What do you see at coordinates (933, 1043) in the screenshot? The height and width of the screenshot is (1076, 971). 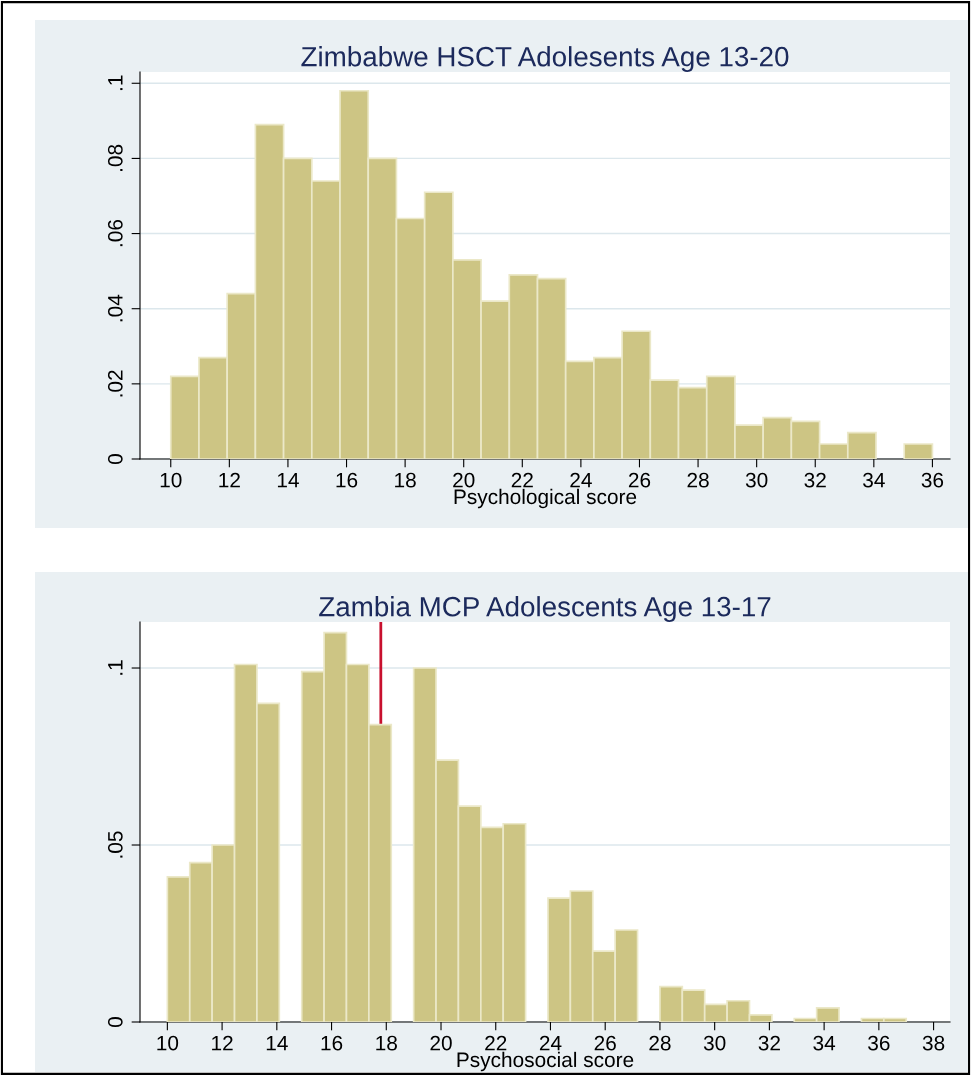 I see `x-tick-label: 38` at bounding box center [933, 1043].